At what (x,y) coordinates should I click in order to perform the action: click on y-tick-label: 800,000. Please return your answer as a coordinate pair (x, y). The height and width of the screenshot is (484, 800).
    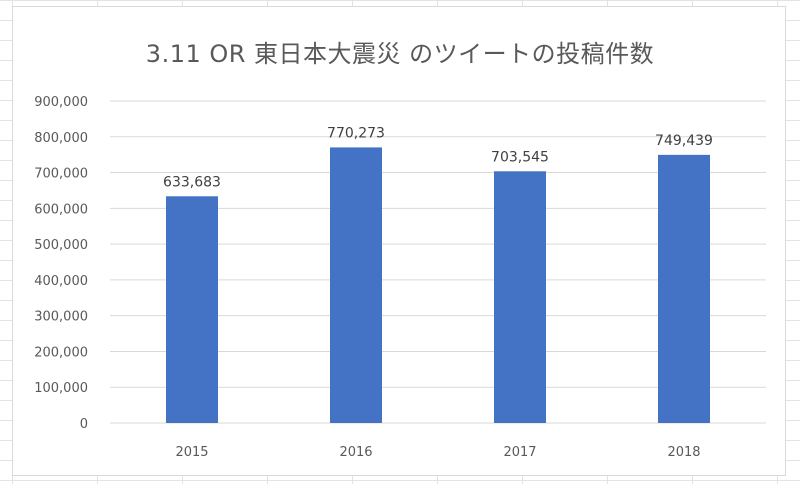
    Looking at the image, I should click on (61, 138).